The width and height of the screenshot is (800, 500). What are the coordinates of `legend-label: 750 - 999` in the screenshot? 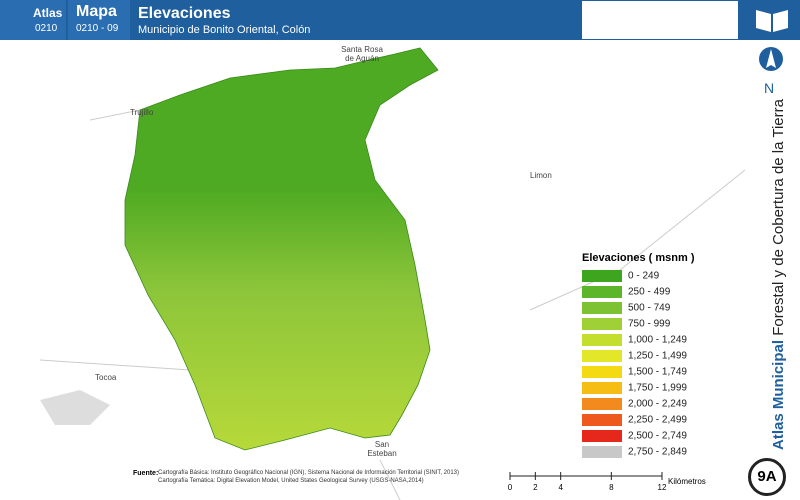 It's located at (649, 324).